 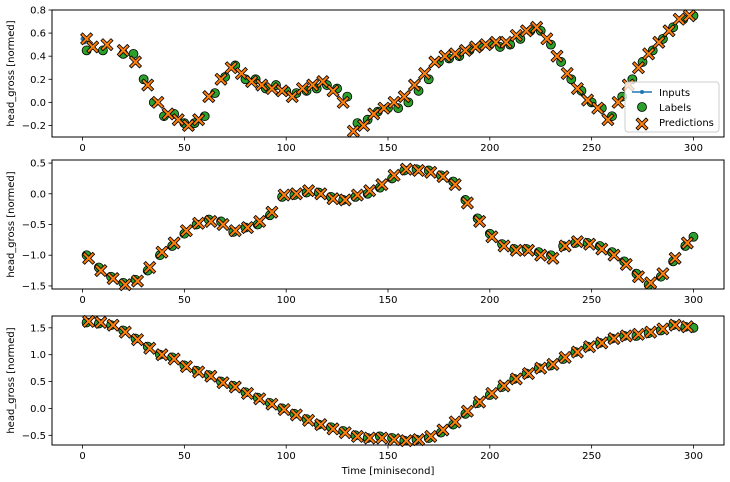 I want to click on legend-inputs-label: Inputs, so click(x=674, y=93).